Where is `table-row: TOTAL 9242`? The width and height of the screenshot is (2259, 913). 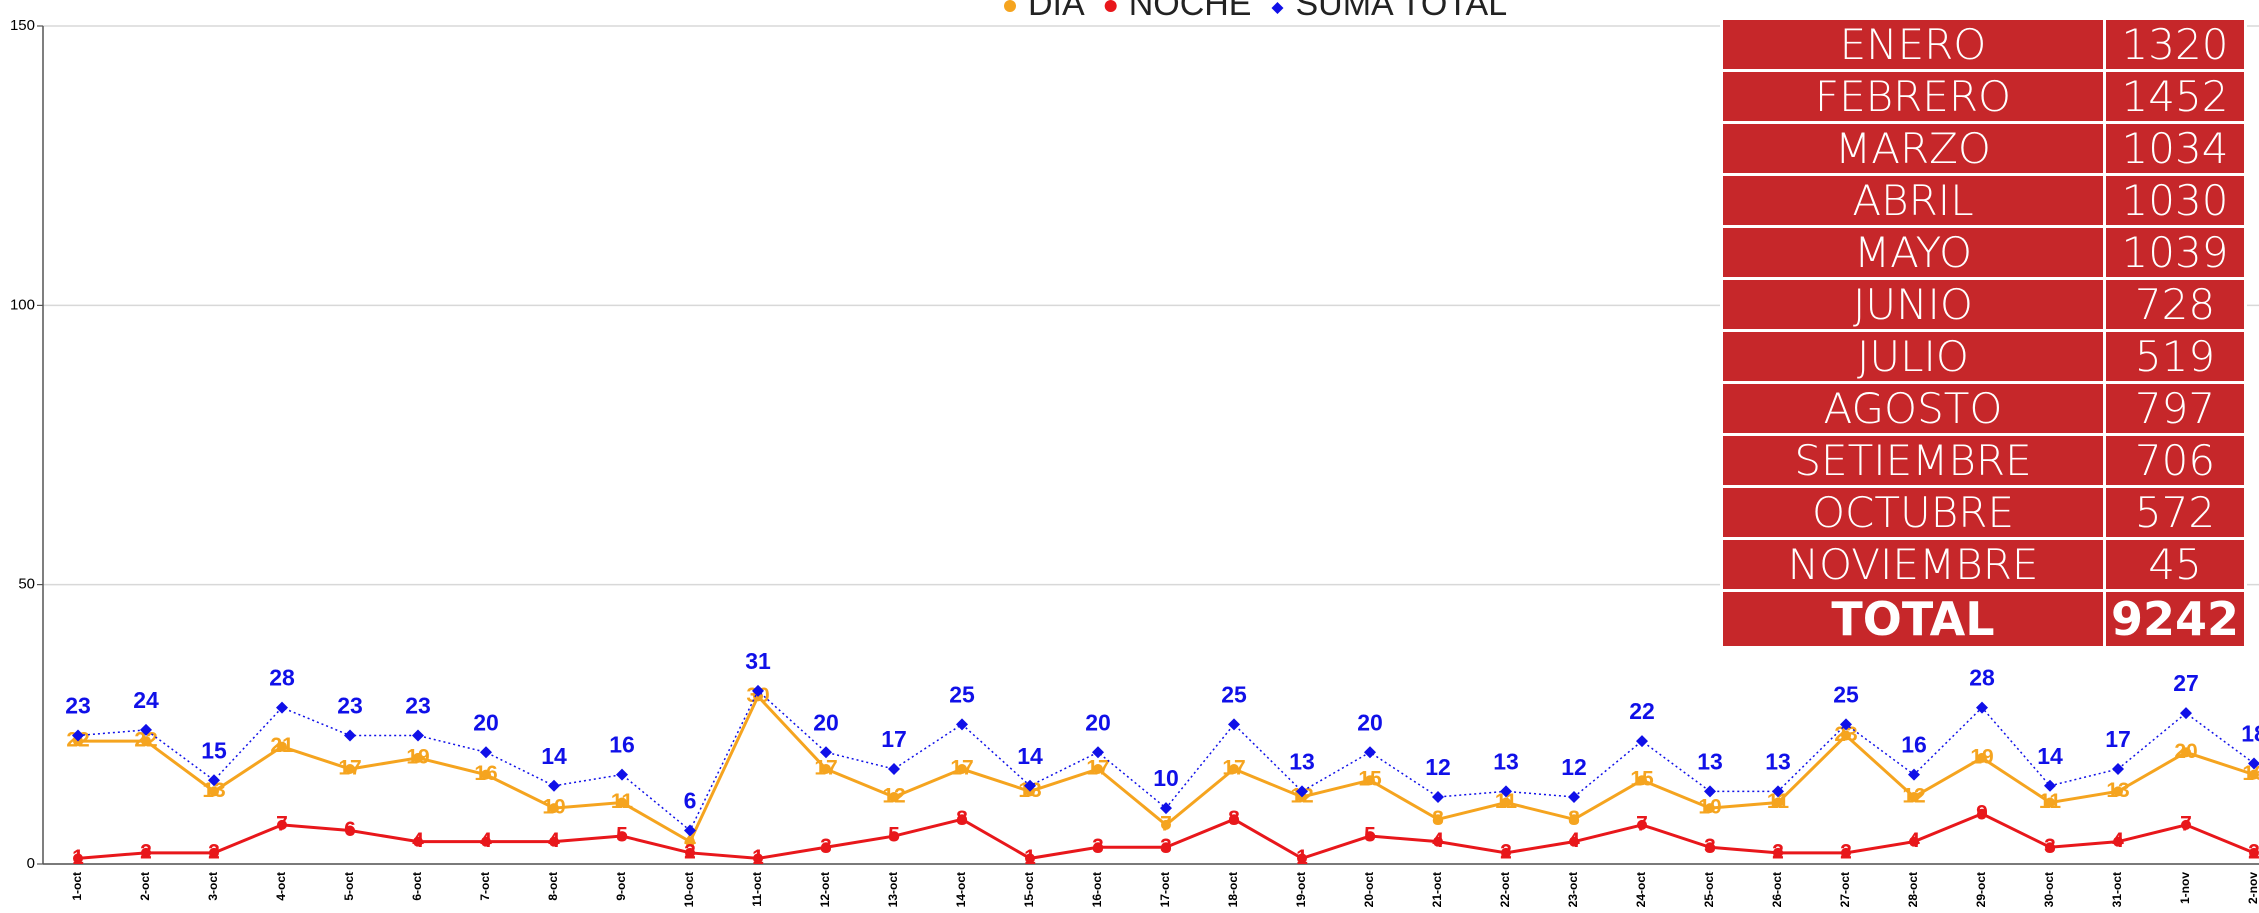
table-row: TOTAL 9242 is located at coordinates (1983, 619).